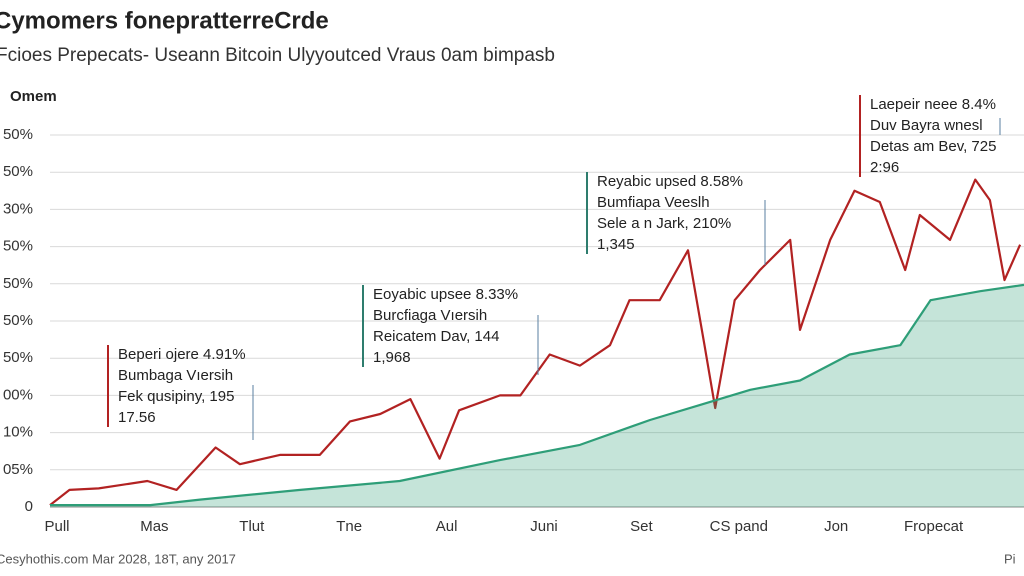  Describe the element at coordinates (616, 244) in the screenshot. I see `annotation-text: 1,345` at that location.